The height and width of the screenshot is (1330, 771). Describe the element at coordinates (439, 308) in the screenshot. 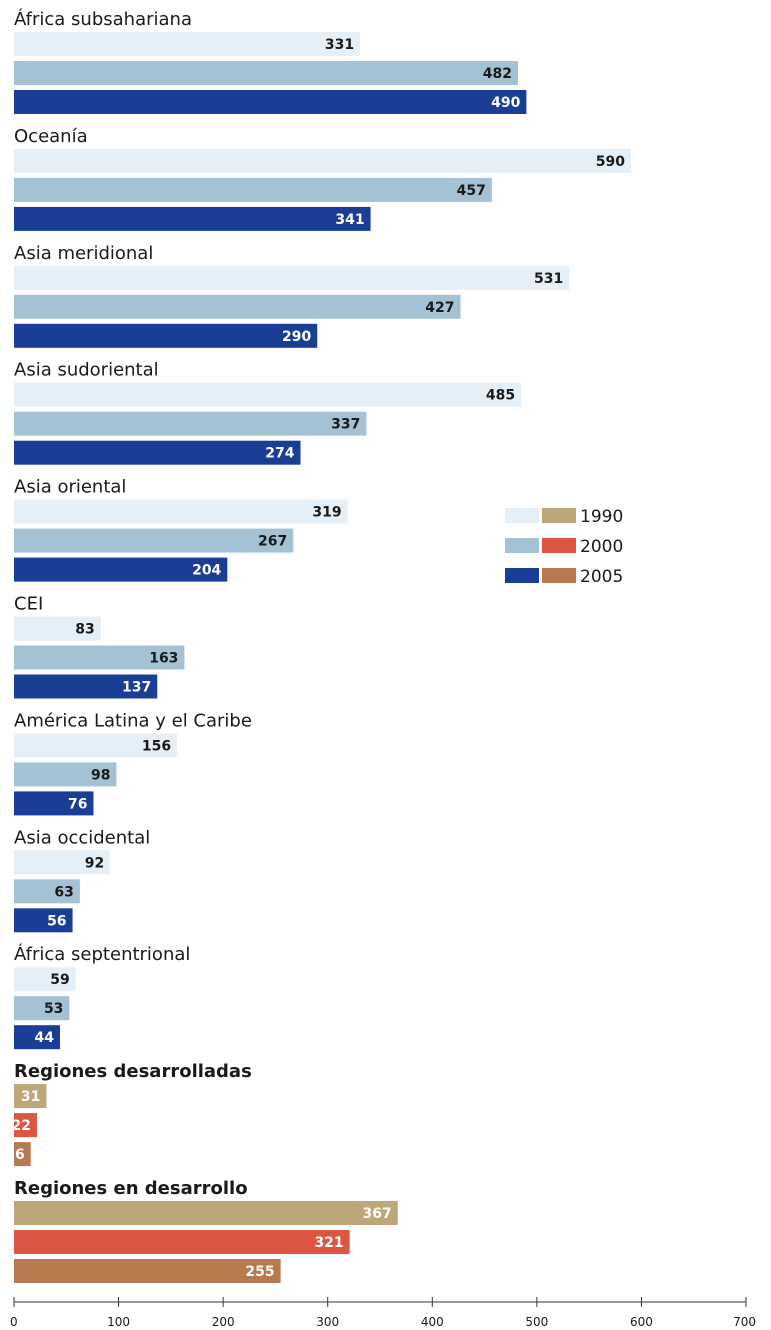

I see `data-label: 427` at that location.